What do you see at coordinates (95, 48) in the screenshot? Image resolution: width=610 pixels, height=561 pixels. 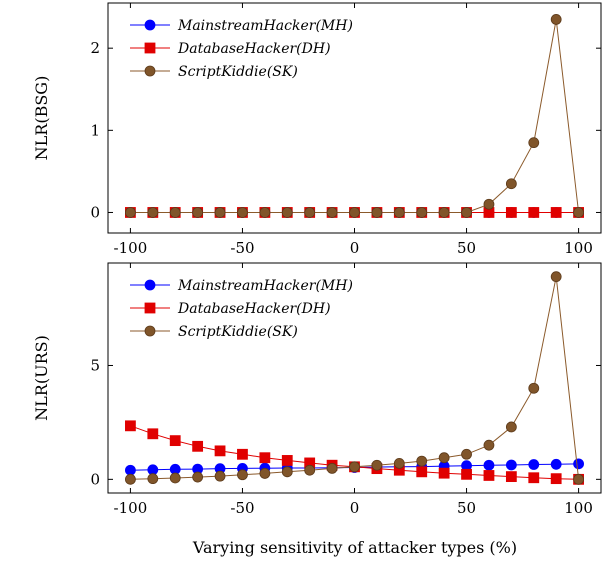 I see `y-tick-label: 2` at bounding box center [95, 48].